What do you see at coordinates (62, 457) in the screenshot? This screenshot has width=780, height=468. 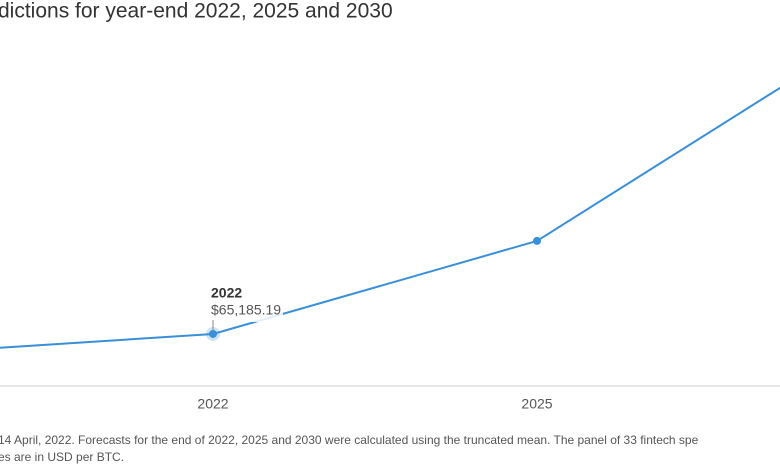 I see `footnote: es are in USD per BTC.` at bounding box center [62, 457].